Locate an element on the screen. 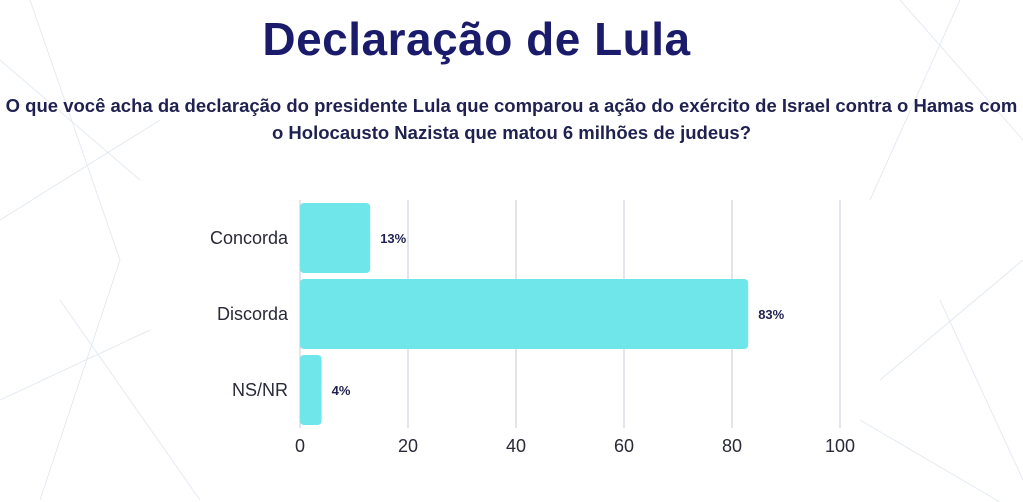 Image resolution: width=1023 pixels, height=502 pixels. category-label: Discorda is located at coordinates (253, 314).